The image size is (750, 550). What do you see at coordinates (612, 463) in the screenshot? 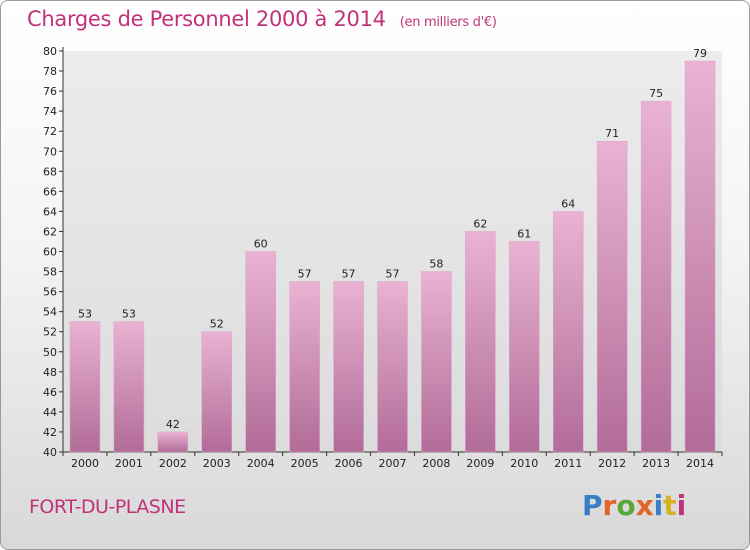
I see `x-tick-label: 2012` at bounding box center [612, 463].